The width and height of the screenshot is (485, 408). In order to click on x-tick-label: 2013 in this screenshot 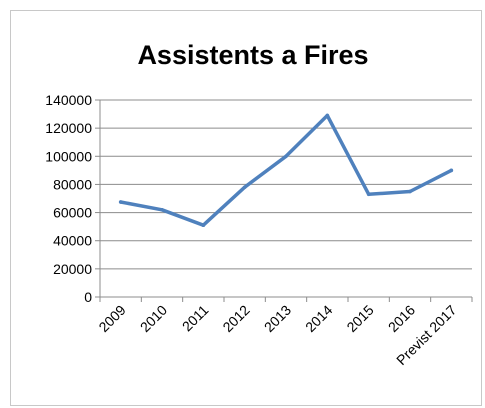, I will do `click(277, 318)`.